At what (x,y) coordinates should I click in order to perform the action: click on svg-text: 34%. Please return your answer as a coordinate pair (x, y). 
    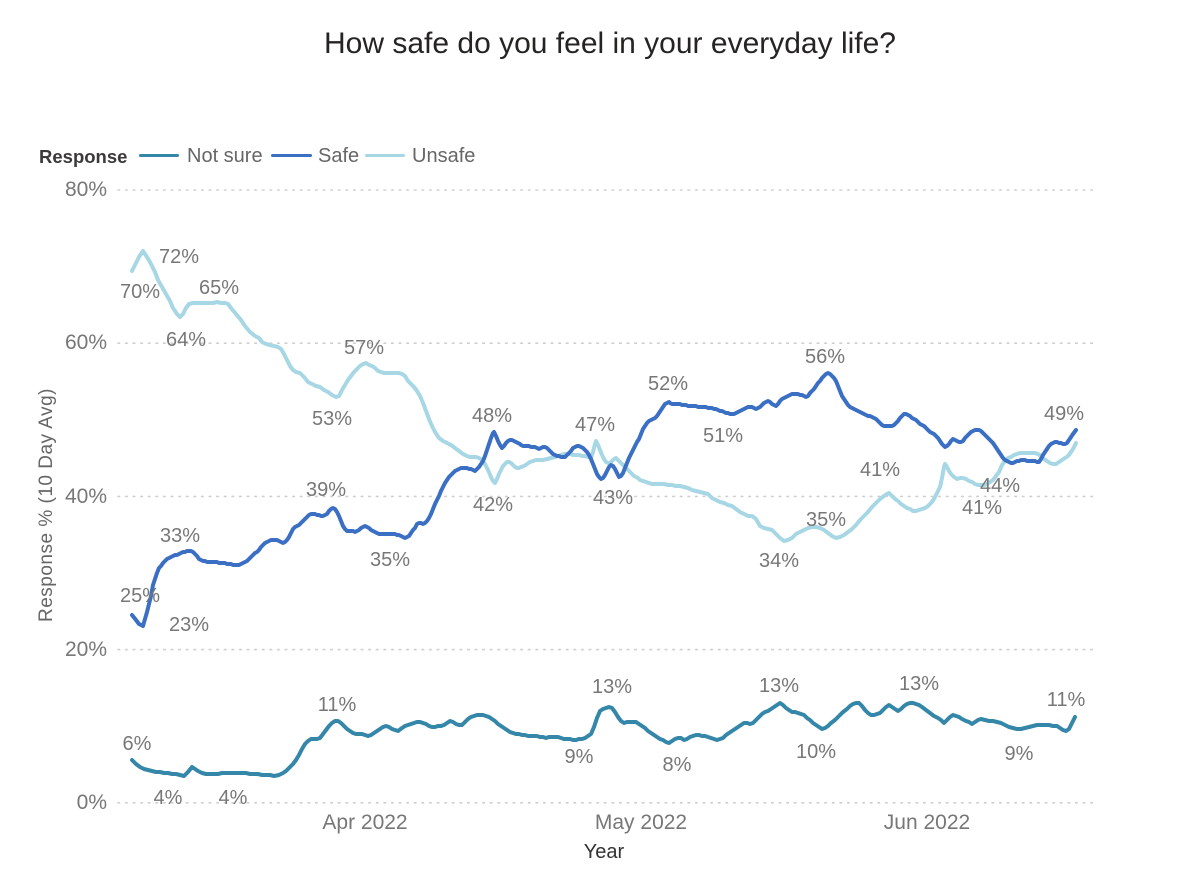
    Looking at the image, I should click on (779, 561).